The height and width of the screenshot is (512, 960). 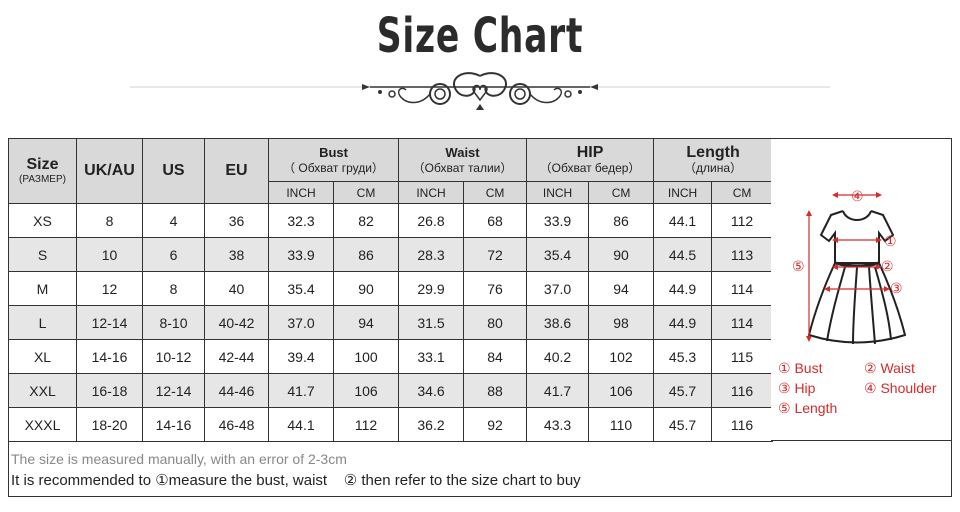 I want to click on cell-eu: 40-42, so click(x=236, y=322).